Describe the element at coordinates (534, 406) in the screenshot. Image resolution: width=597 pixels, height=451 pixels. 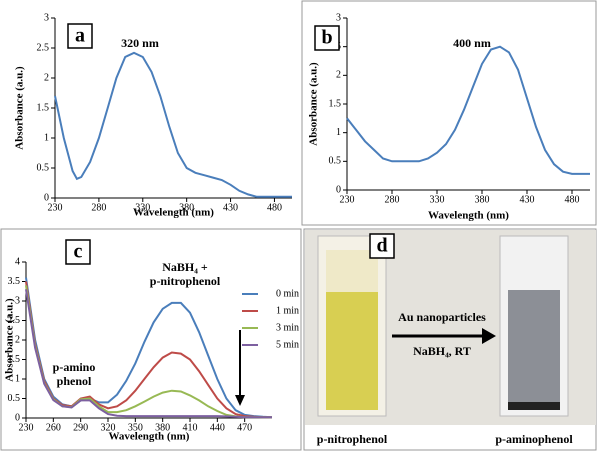
I see `sediment` at that location.